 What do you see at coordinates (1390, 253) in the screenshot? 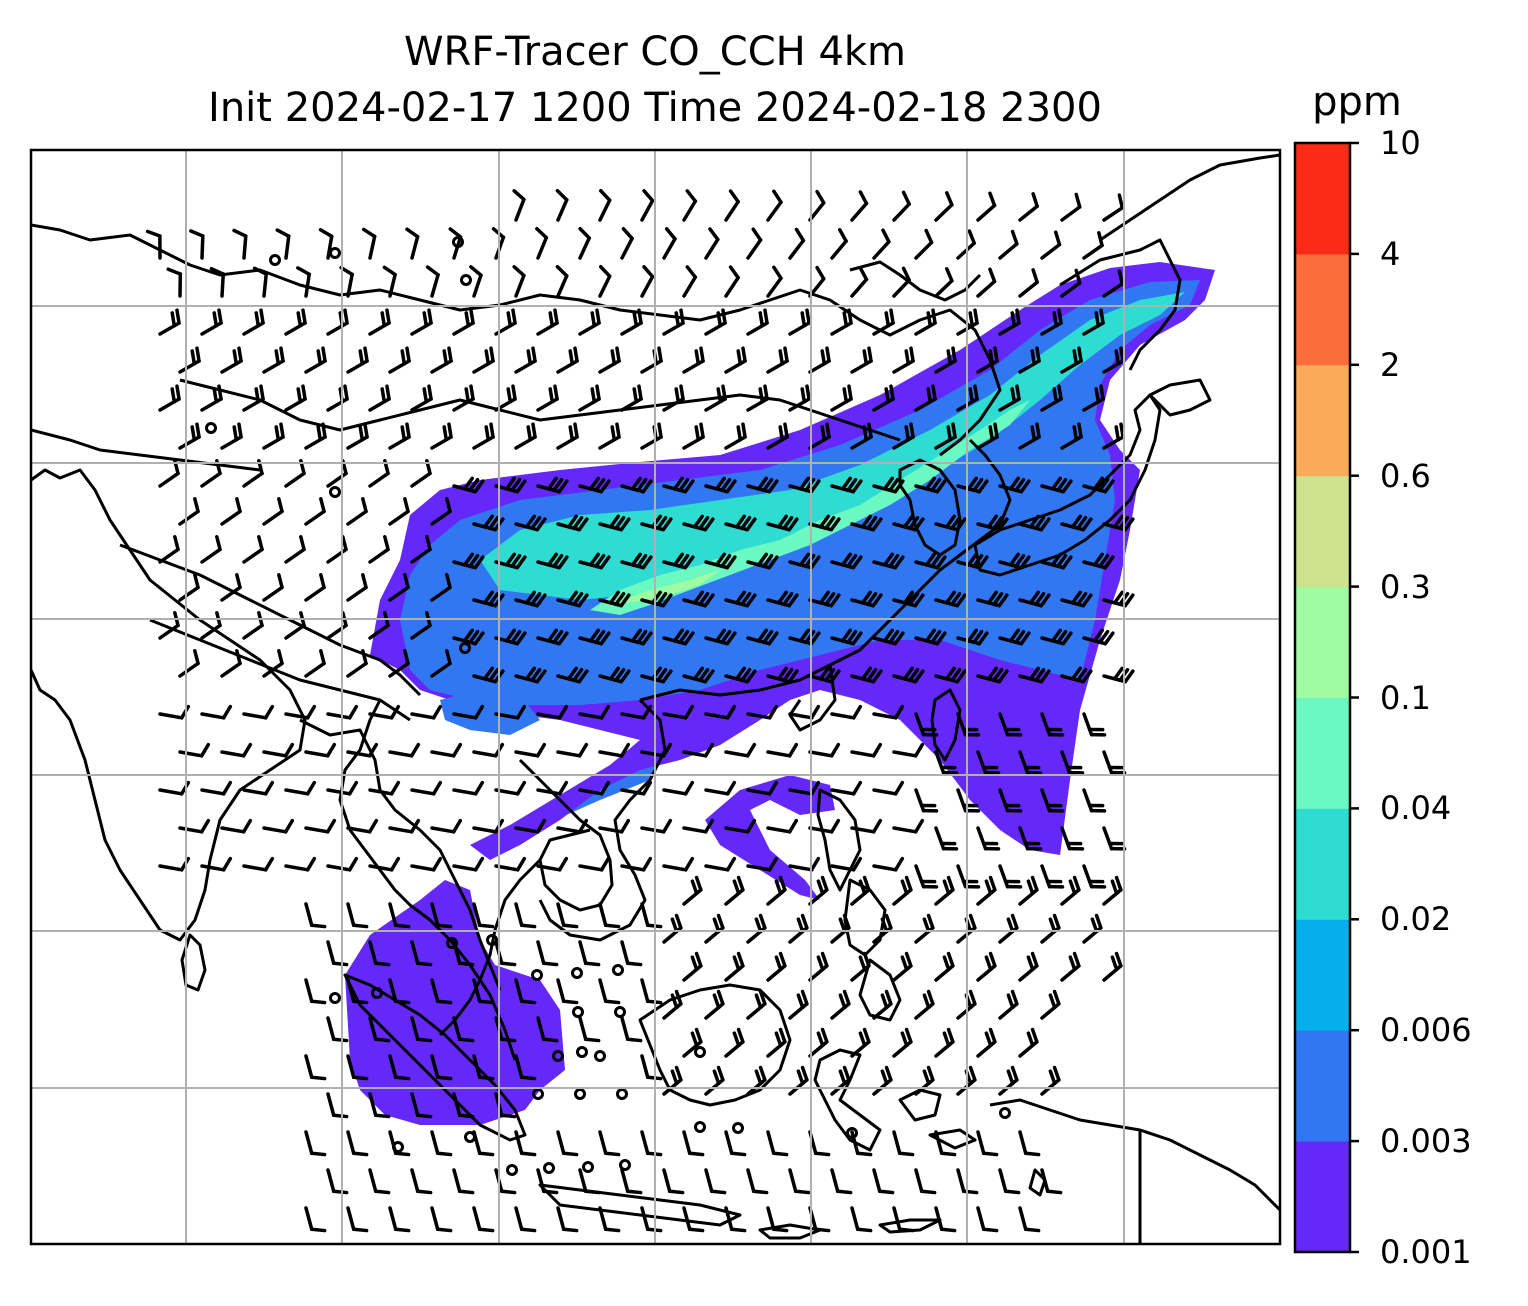
I see `colorbar-tick-label: 4` at bounding box center [1390, 253].